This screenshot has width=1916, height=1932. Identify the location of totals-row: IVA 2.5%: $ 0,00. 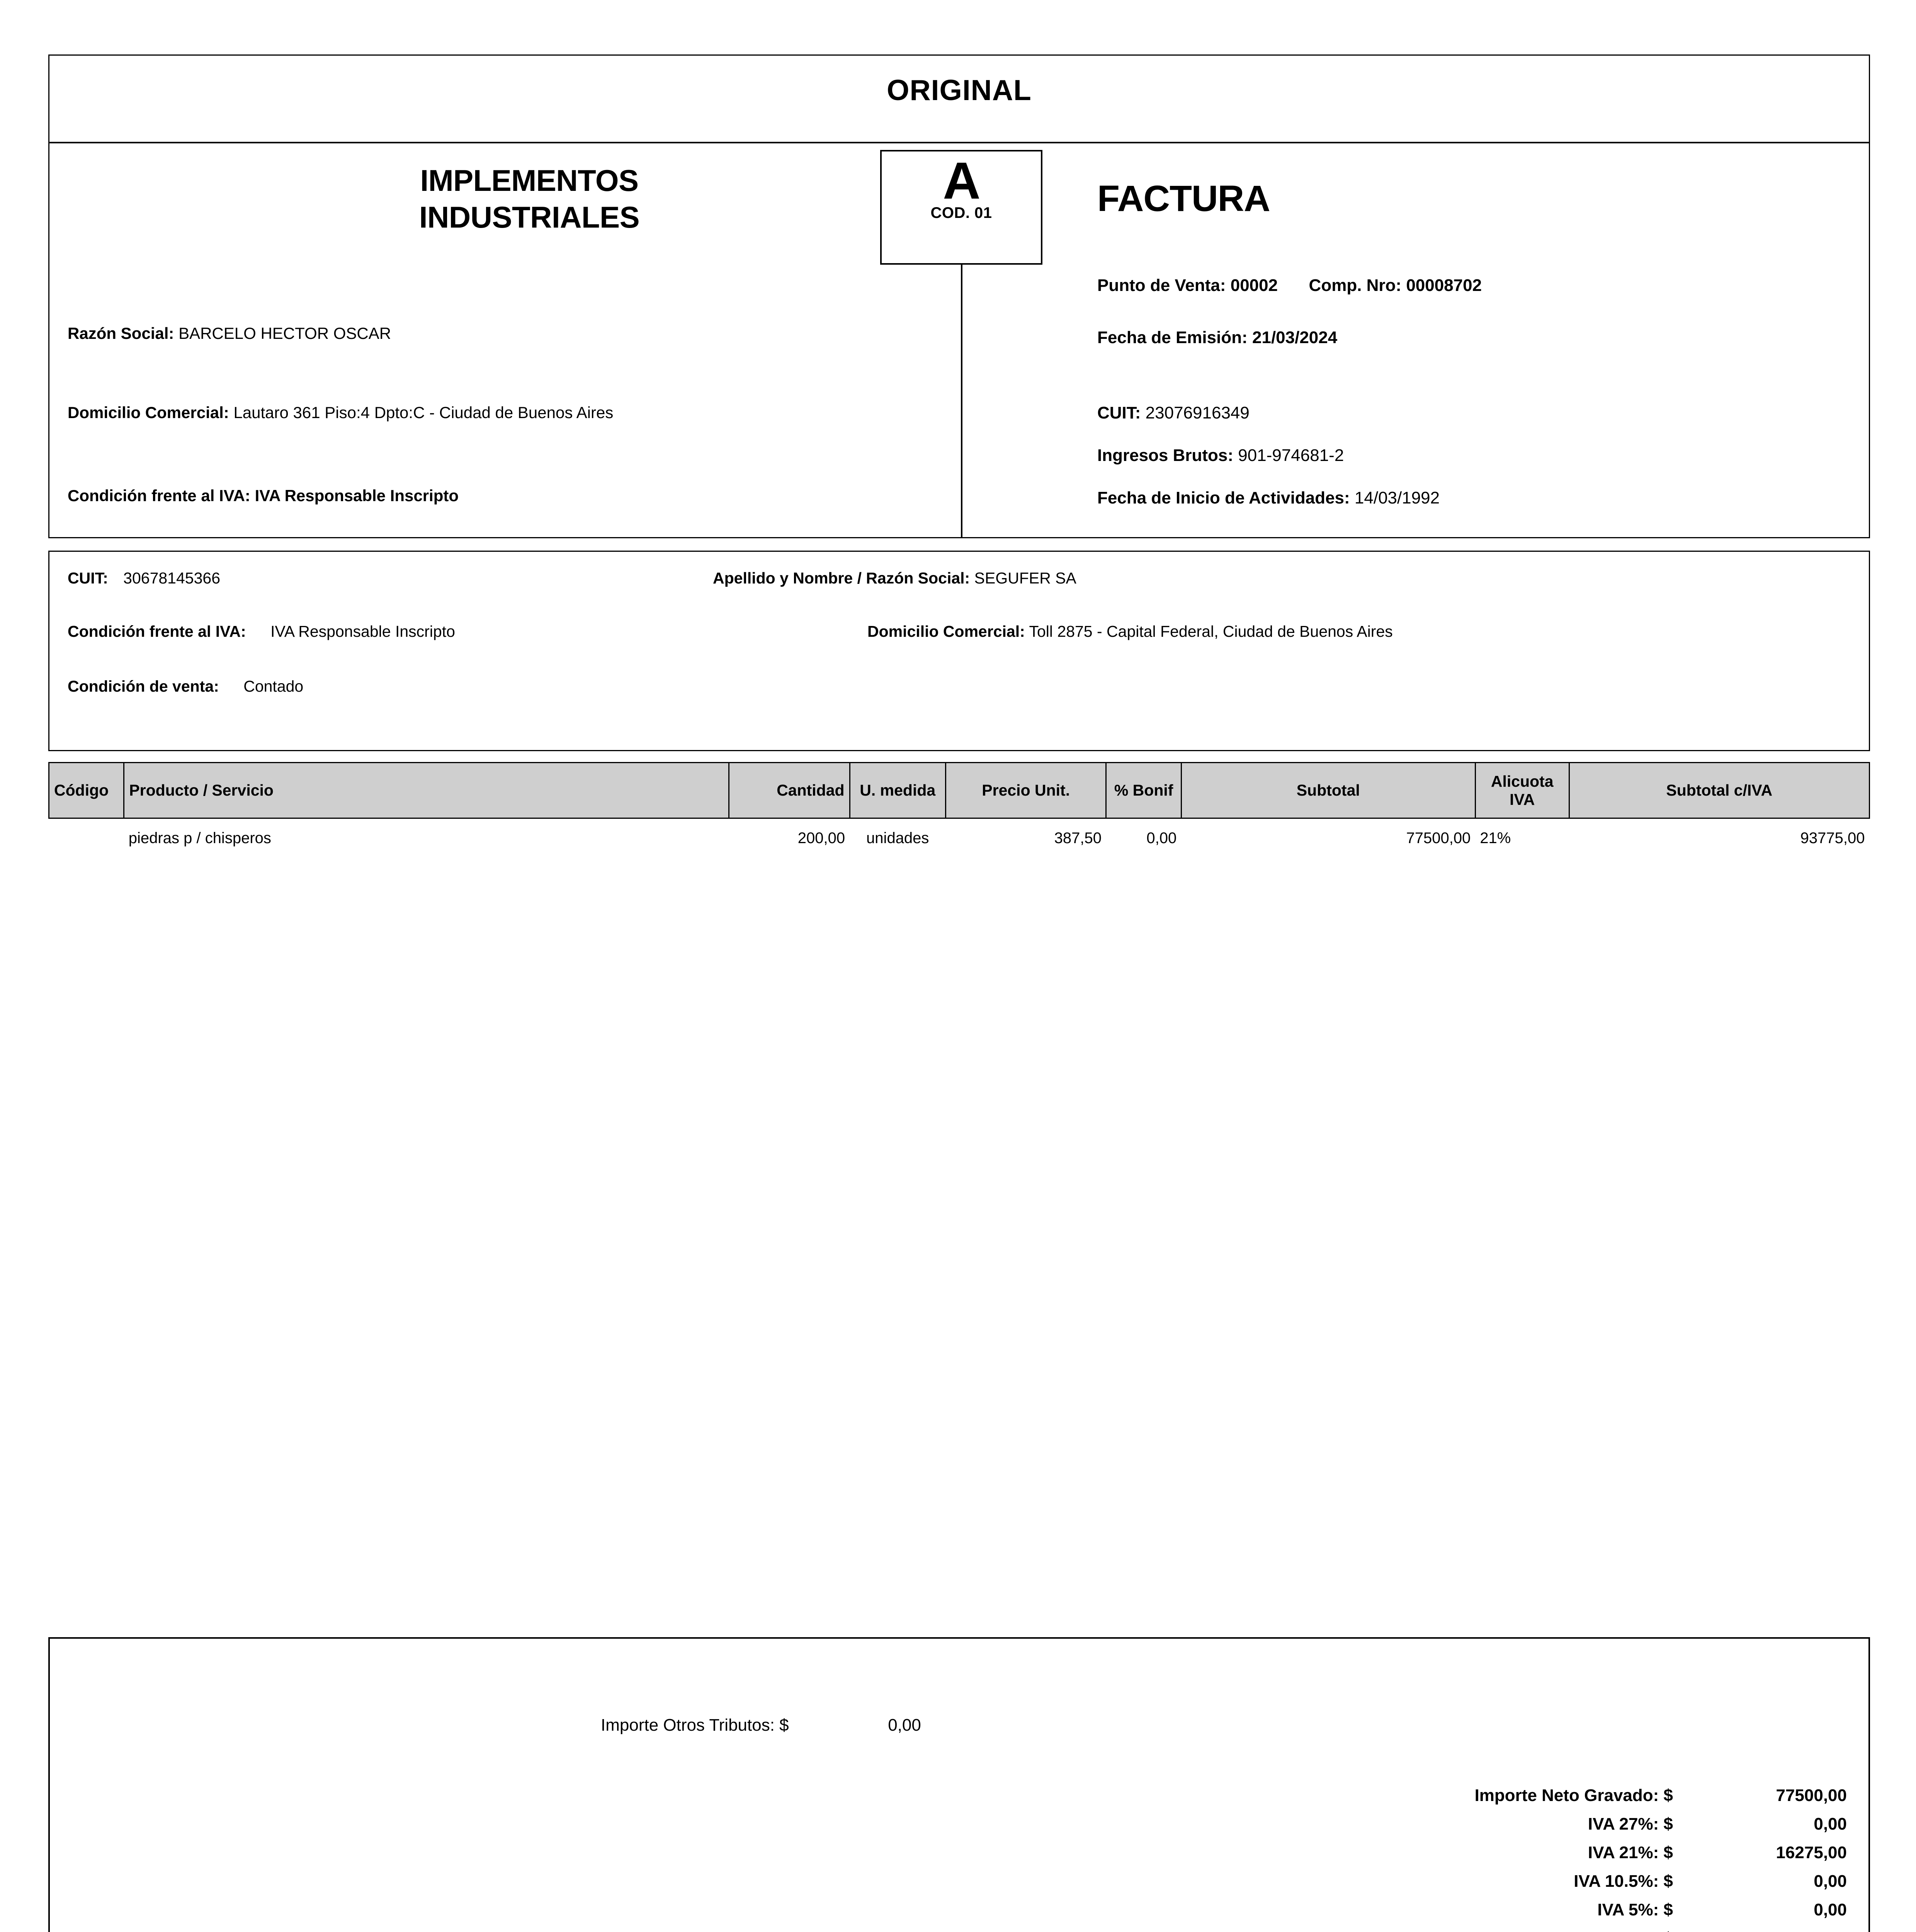
(1445, 1928).